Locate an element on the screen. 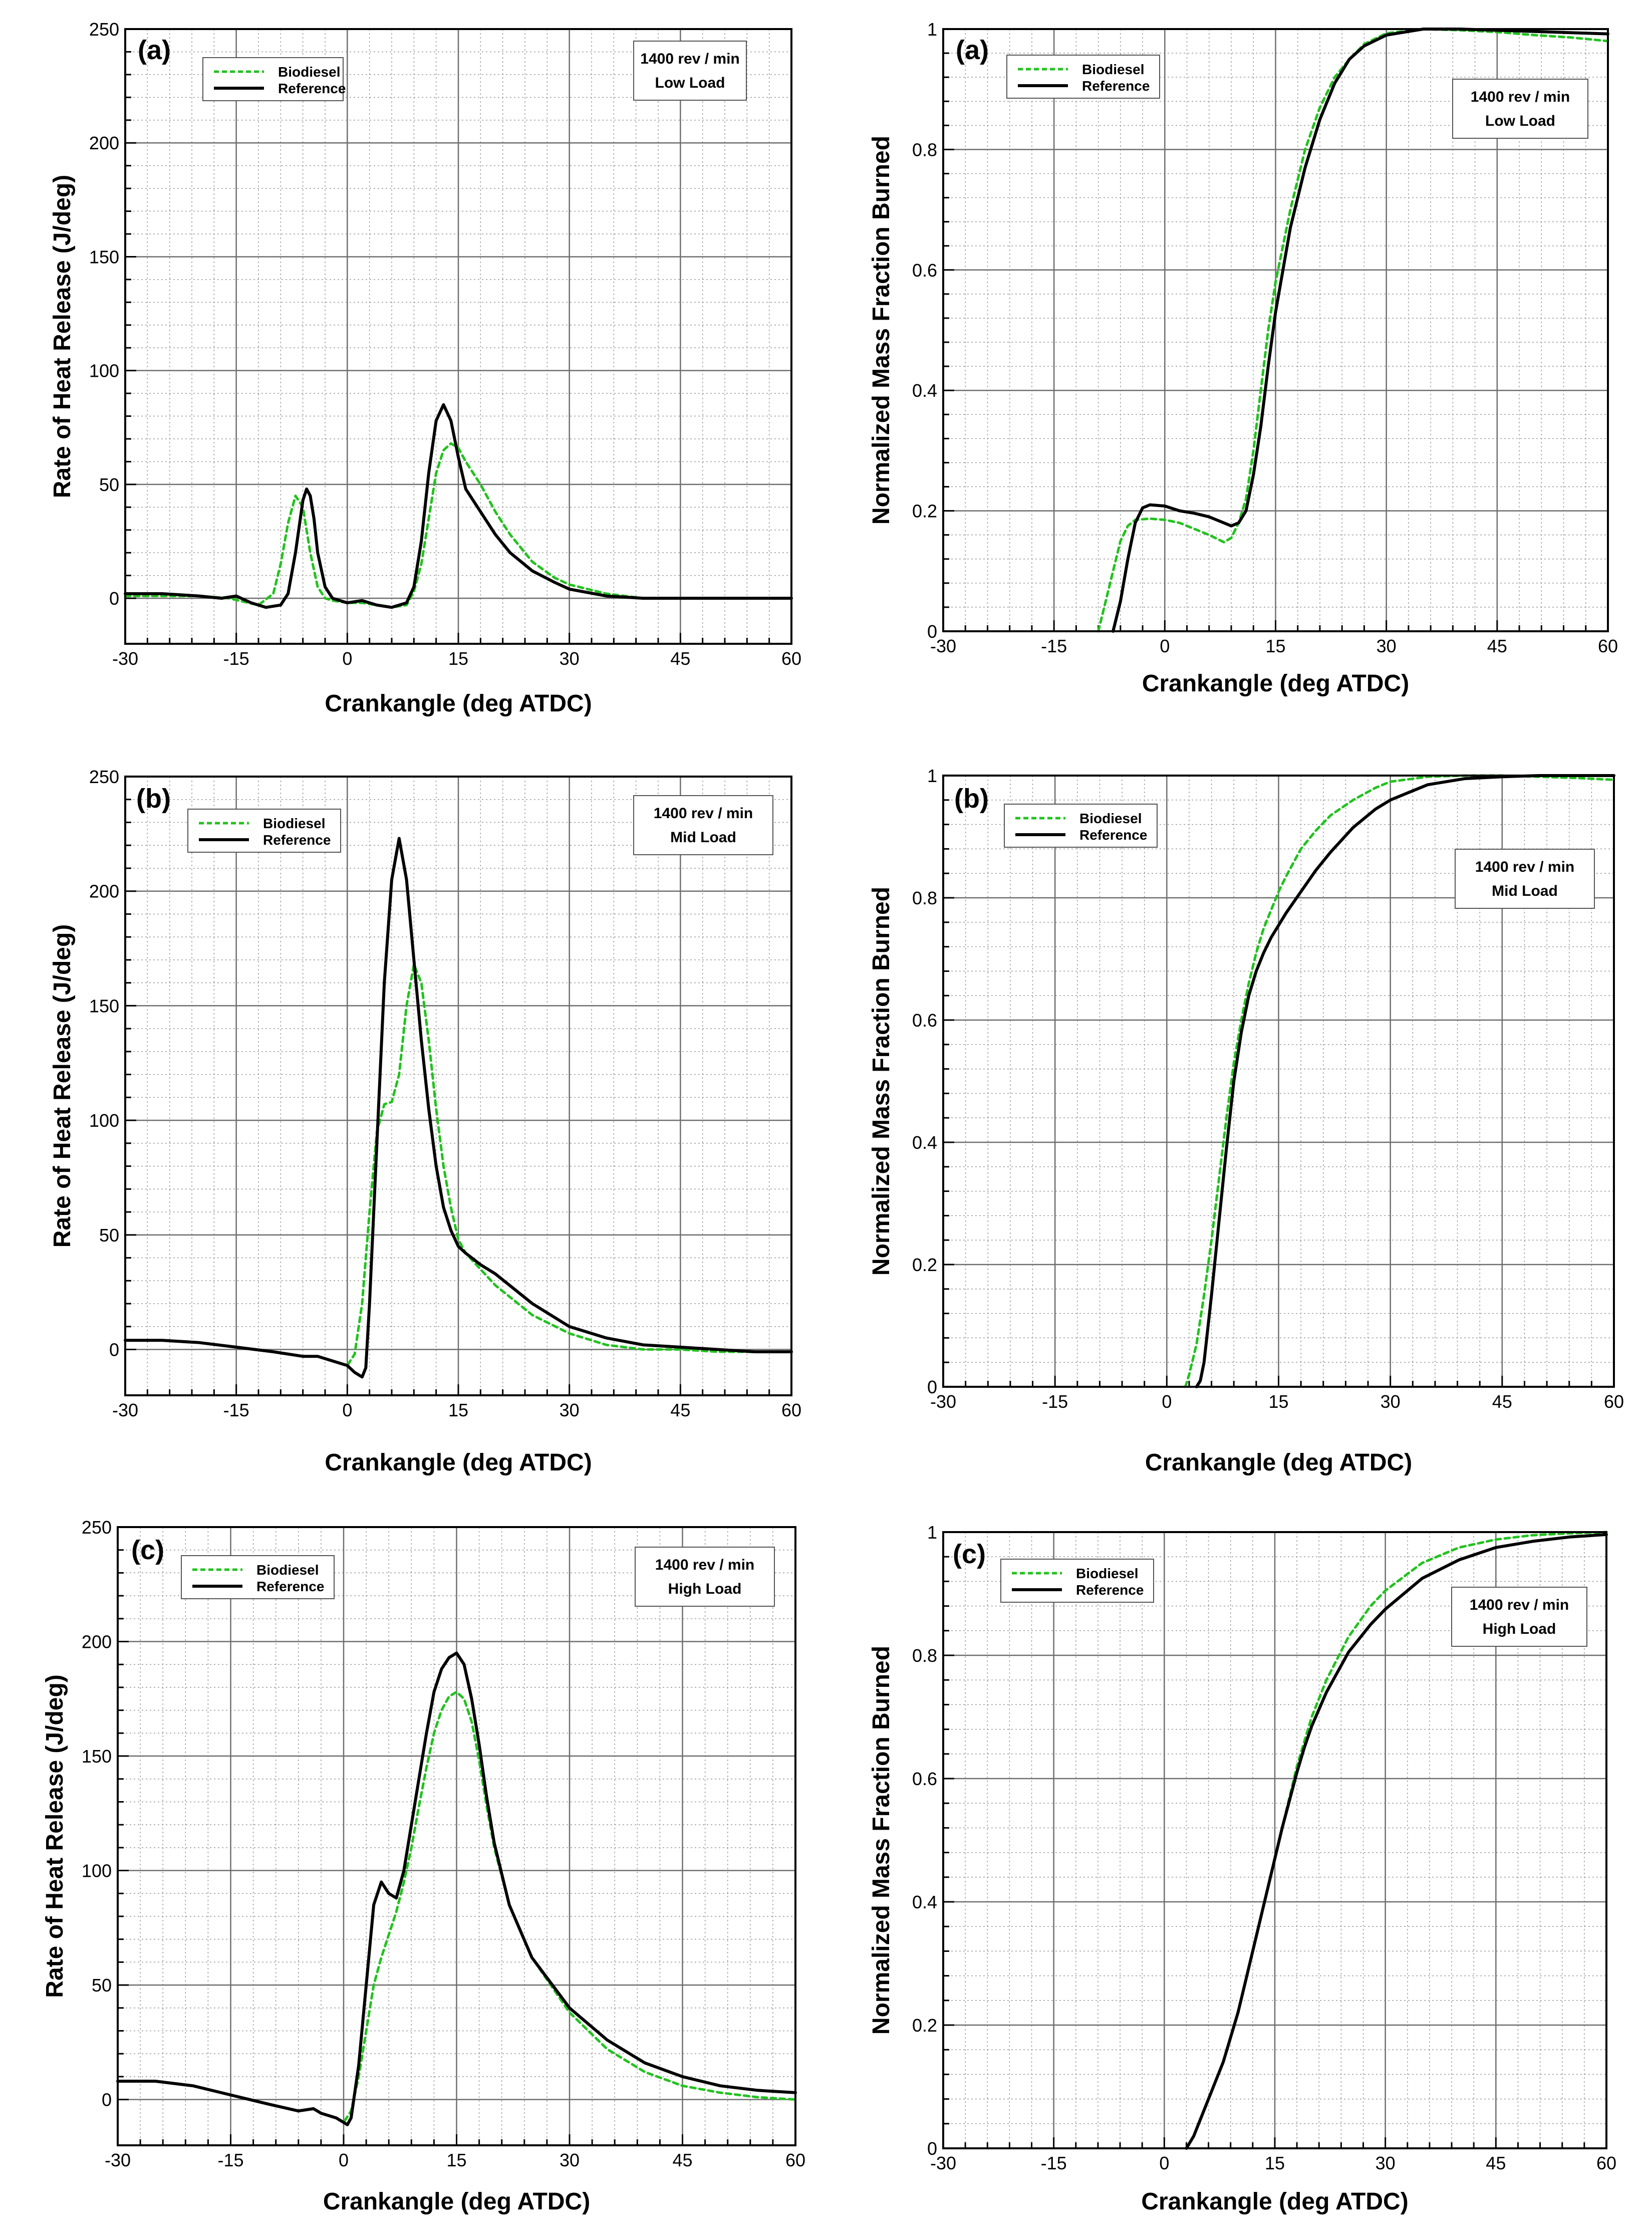 Image resolution: width=1652 pixels, height=2236 pixels. condition-annotation: 1400 rev / min High Load is located at coordinates (705, 1577).